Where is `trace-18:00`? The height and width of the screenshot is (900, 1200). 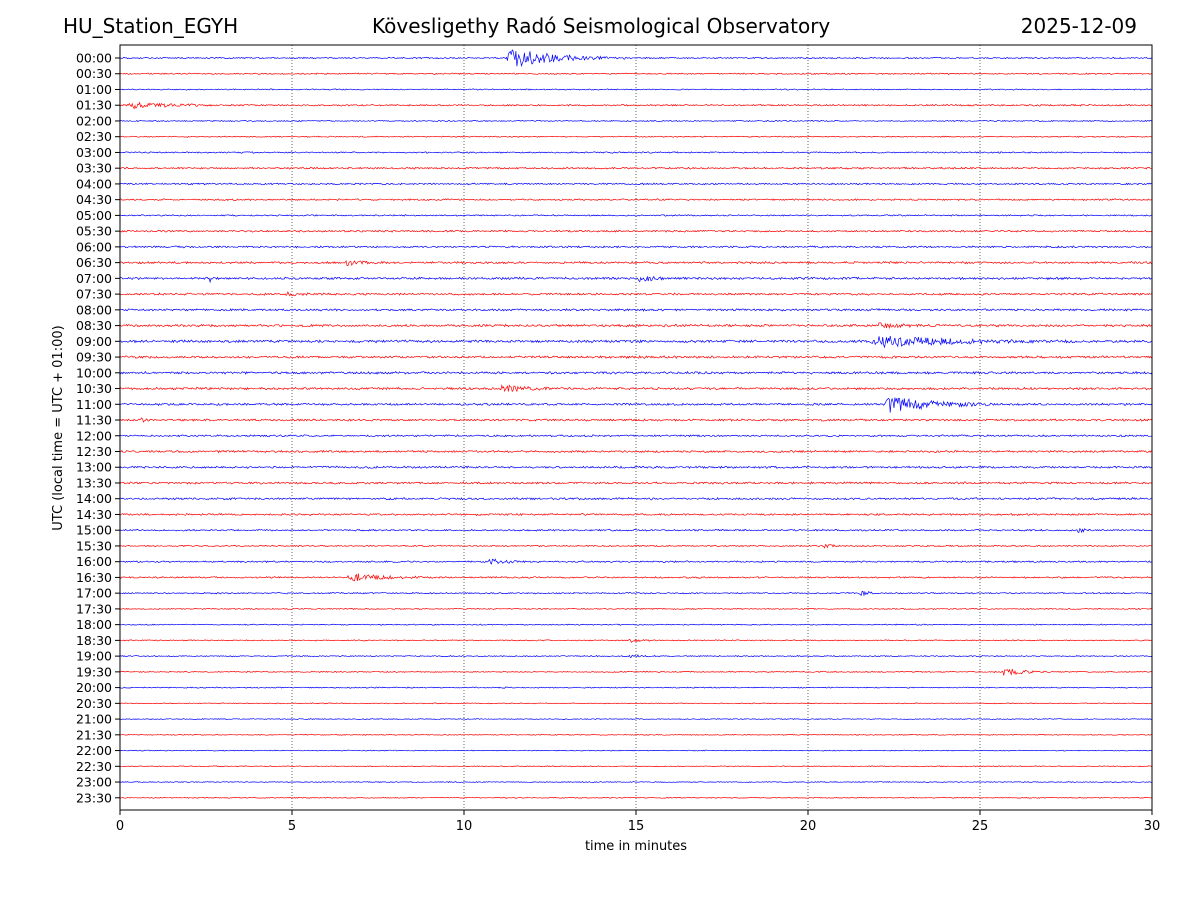 trace-18:00 is located at coordinates (636, 624).